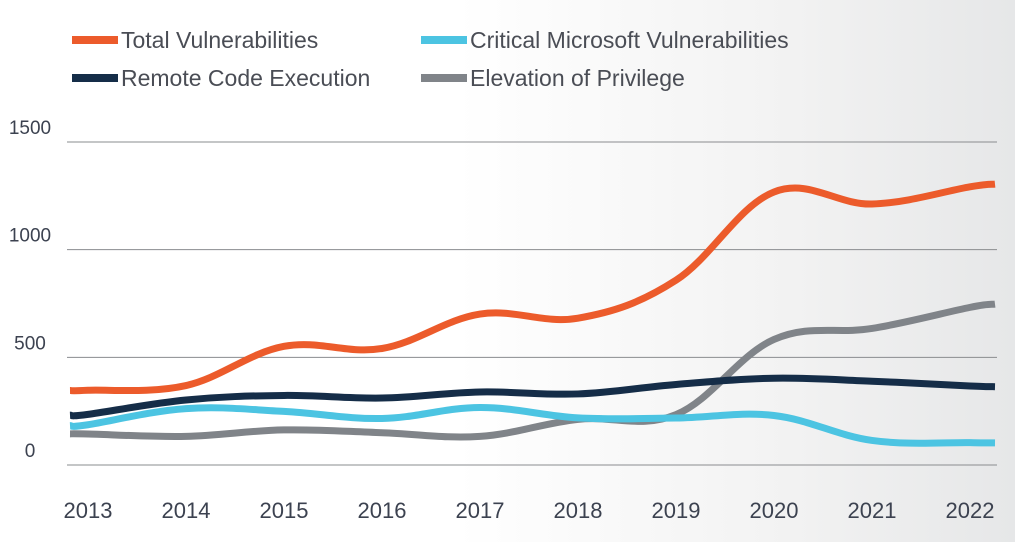  What do you see at coordinates (245, 78) in the screenshot?
I see `legend-label: Remote Code Execution` at bounding box center [245, 78].